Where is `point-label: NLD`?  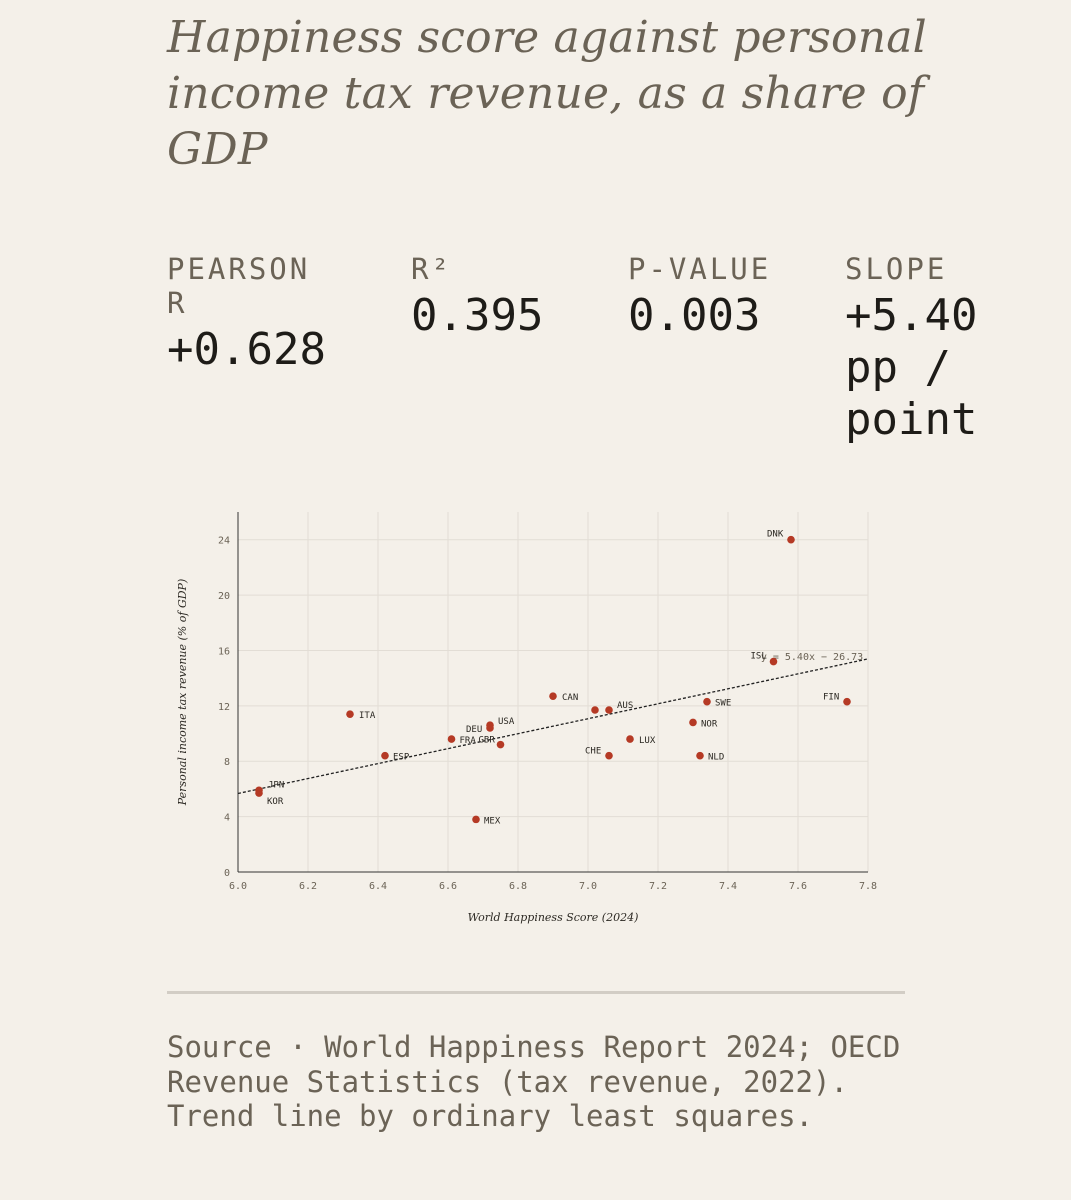 point-label: NLD is located at coordinates (716, 758).